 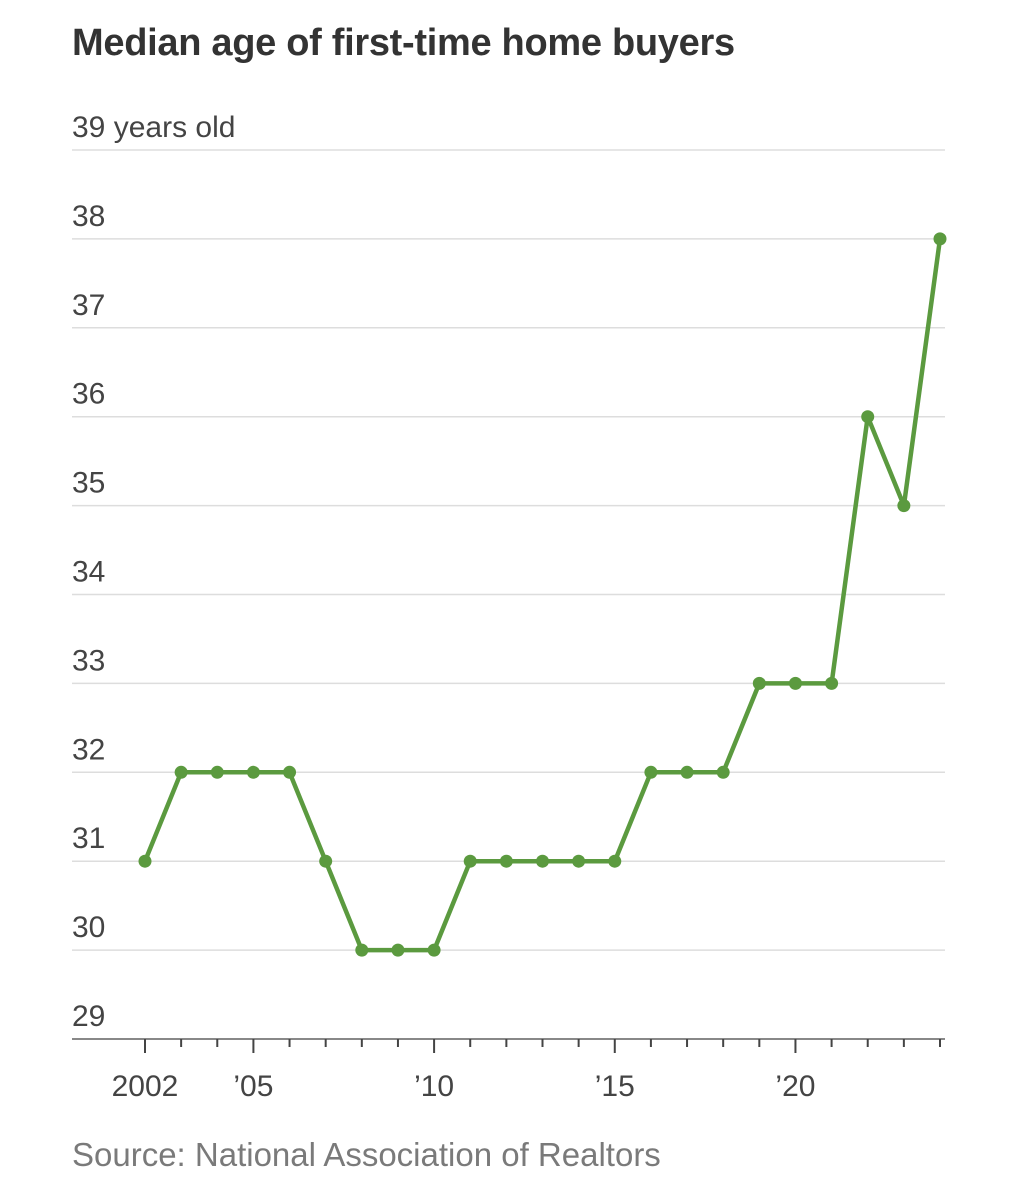 What do you see at coordinates (508, 1070) in the screenshot?
I see `x-axis: 2002 ’05 ’10 ’15 ’20` at bounding box center [508, 1070].